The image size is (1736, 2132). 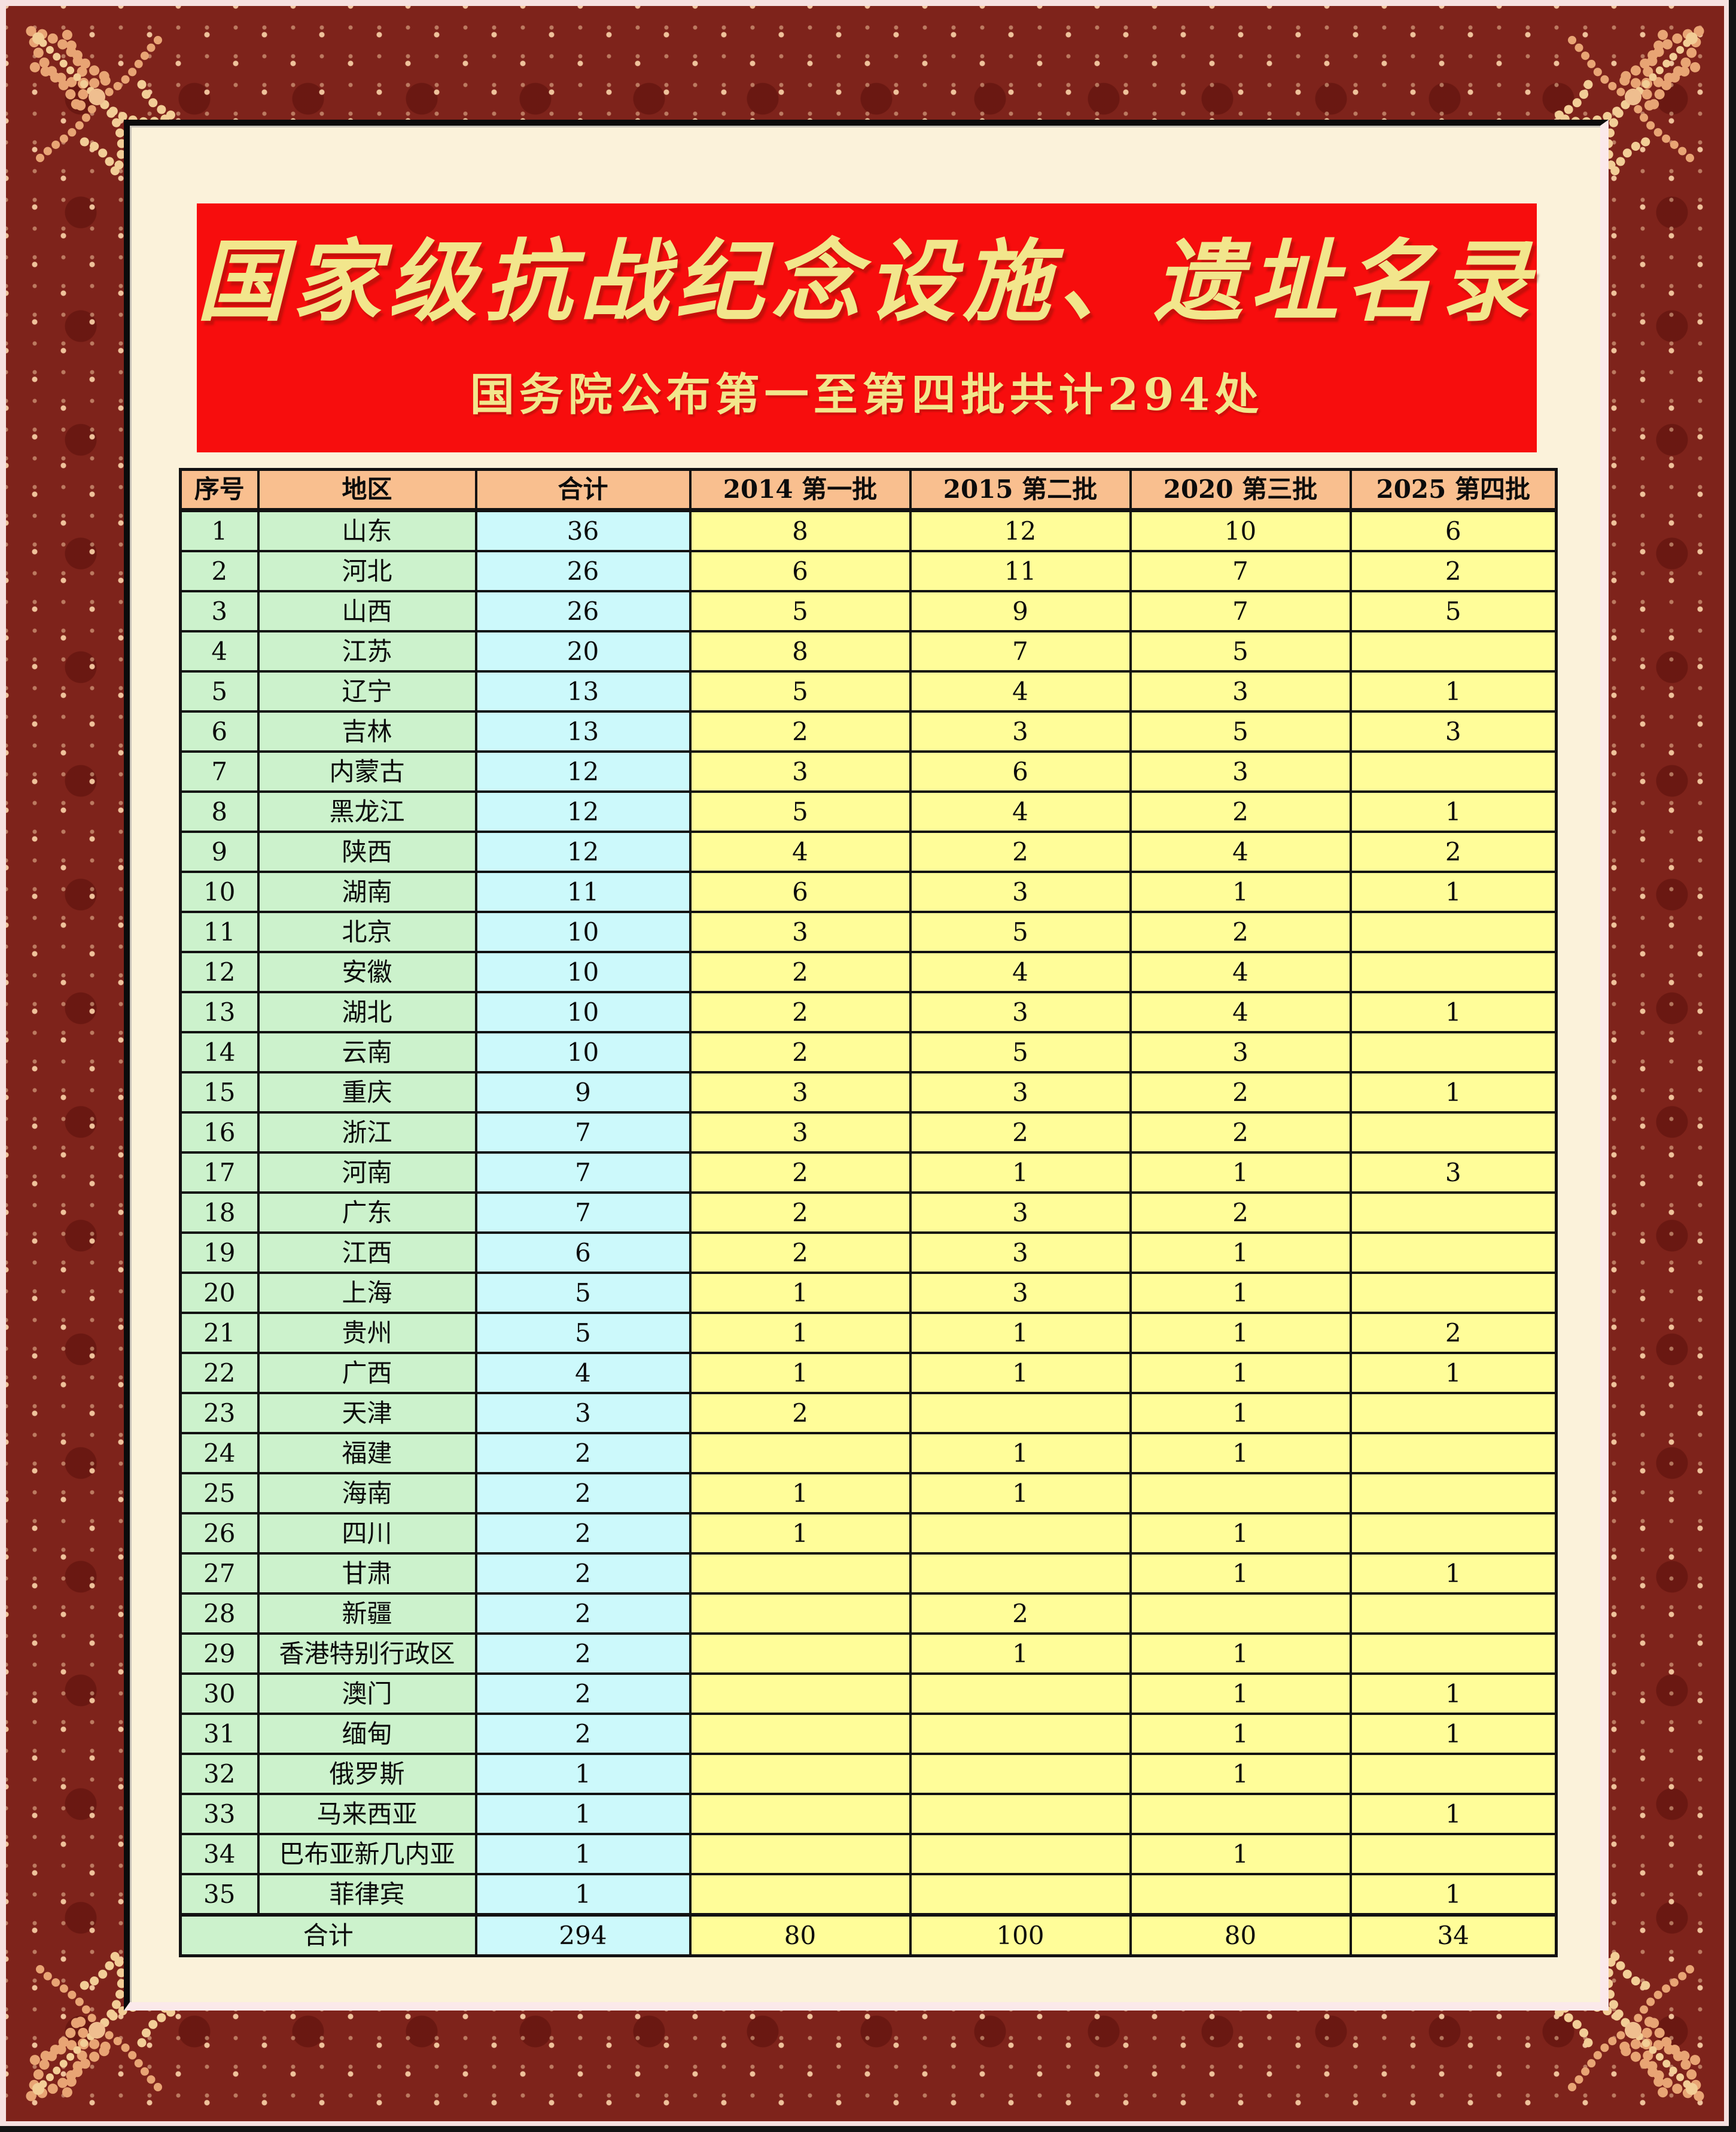 I want to click on cell-no: 22, so click(x=219, y=1373).